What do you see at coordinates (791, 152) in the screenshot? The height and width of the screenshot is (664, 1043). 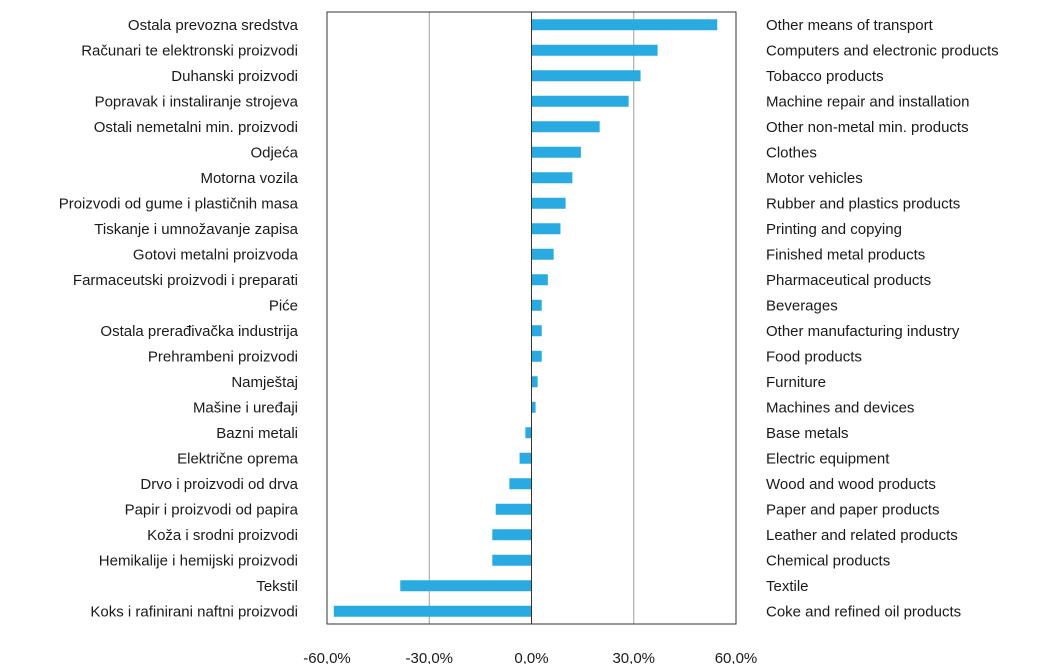 I see `category-label-en: Clothes` at bounding box center [791, 152].